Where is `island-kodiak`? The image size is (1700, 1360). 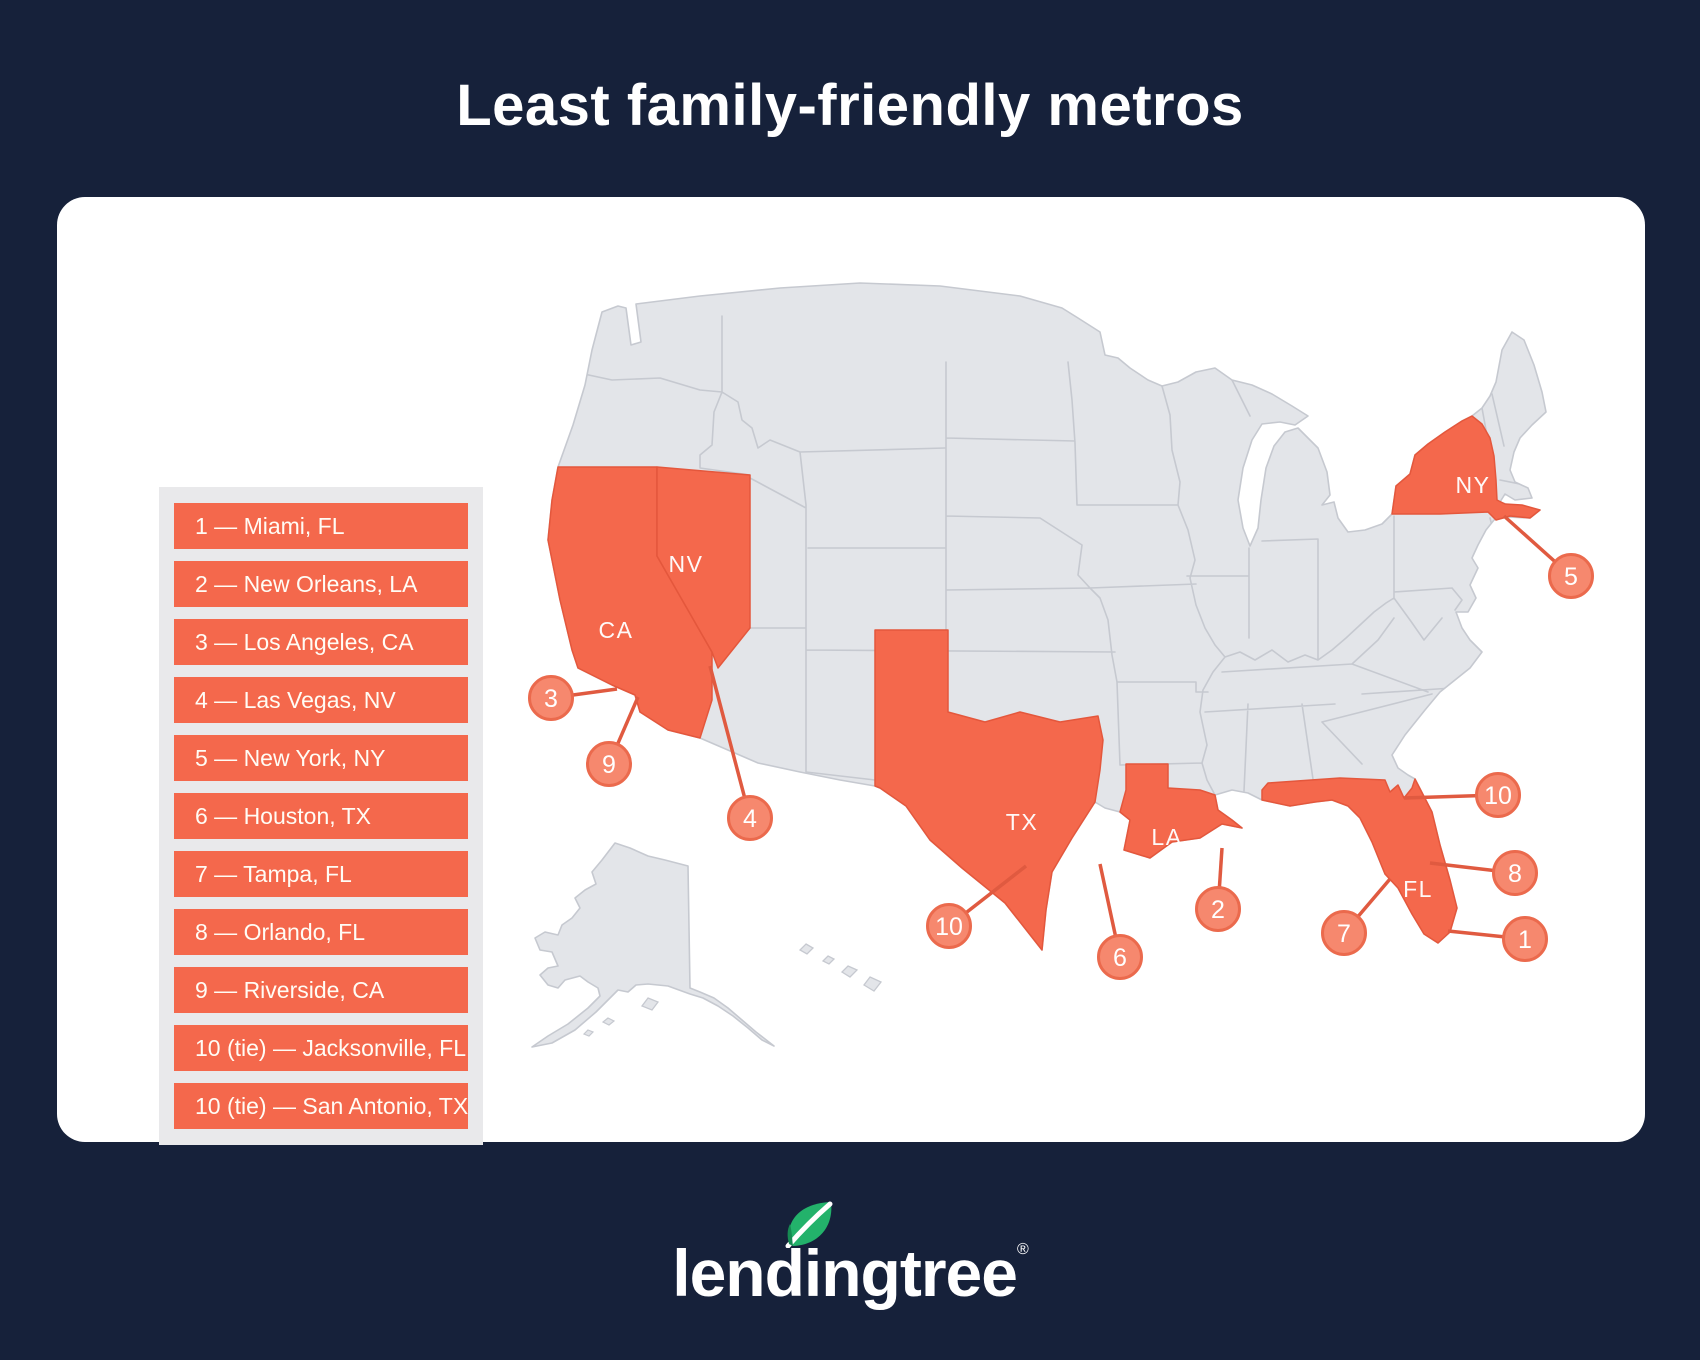
island-kodiak is located at coordinates (650, 1004).